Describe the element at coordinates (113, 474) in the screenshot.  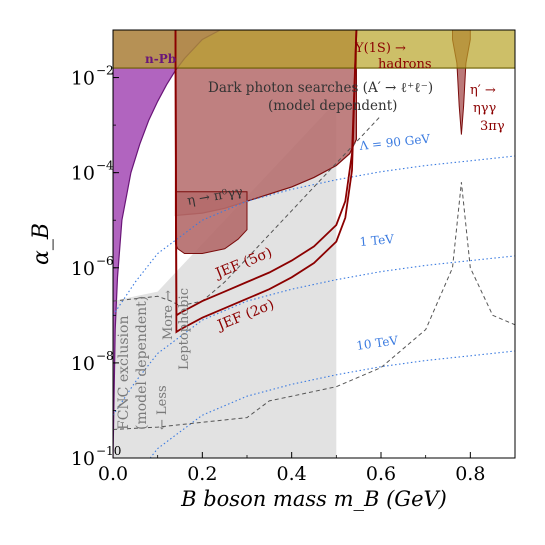
I see `x-tick-label-0: 0.0` at that location.